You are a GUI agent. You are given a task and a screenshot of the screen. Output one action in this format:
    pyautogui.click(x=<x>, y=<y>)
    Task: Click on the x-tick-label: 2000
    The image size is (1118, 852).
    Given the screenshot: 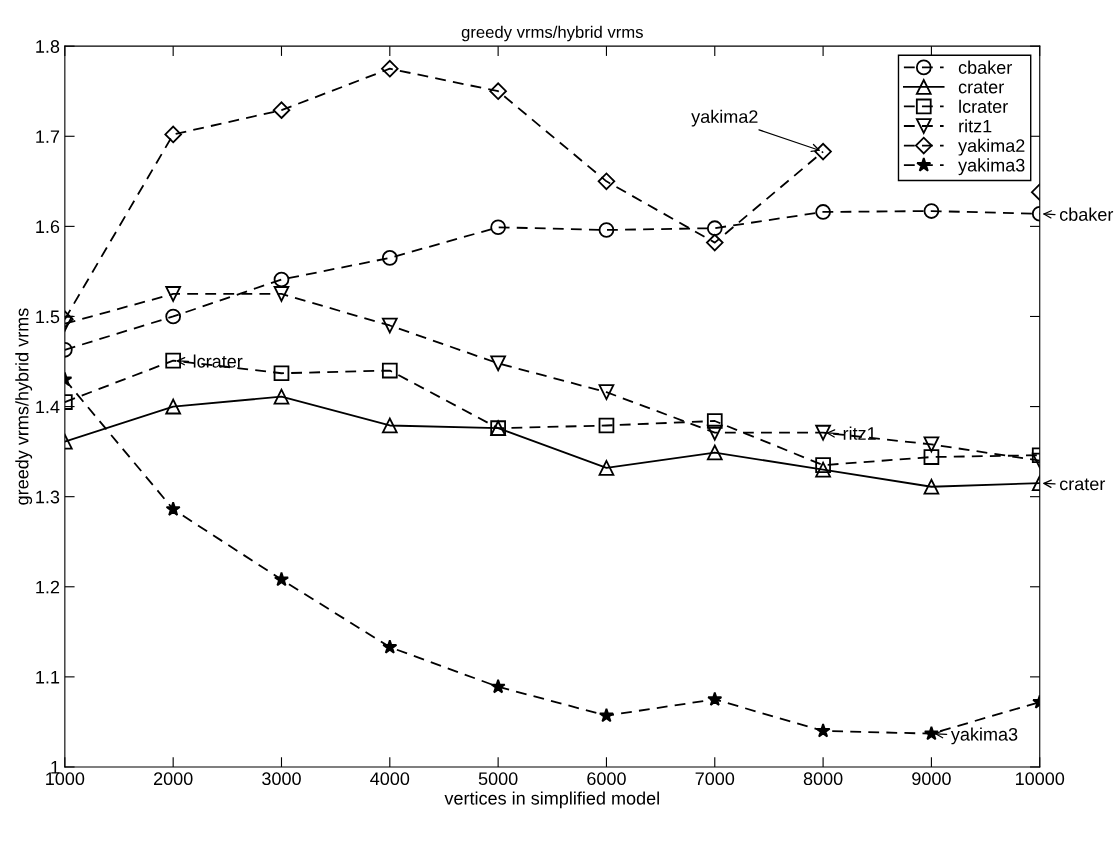 What is the action you would take?
    pyautogui.click(x=173, y=779)
    